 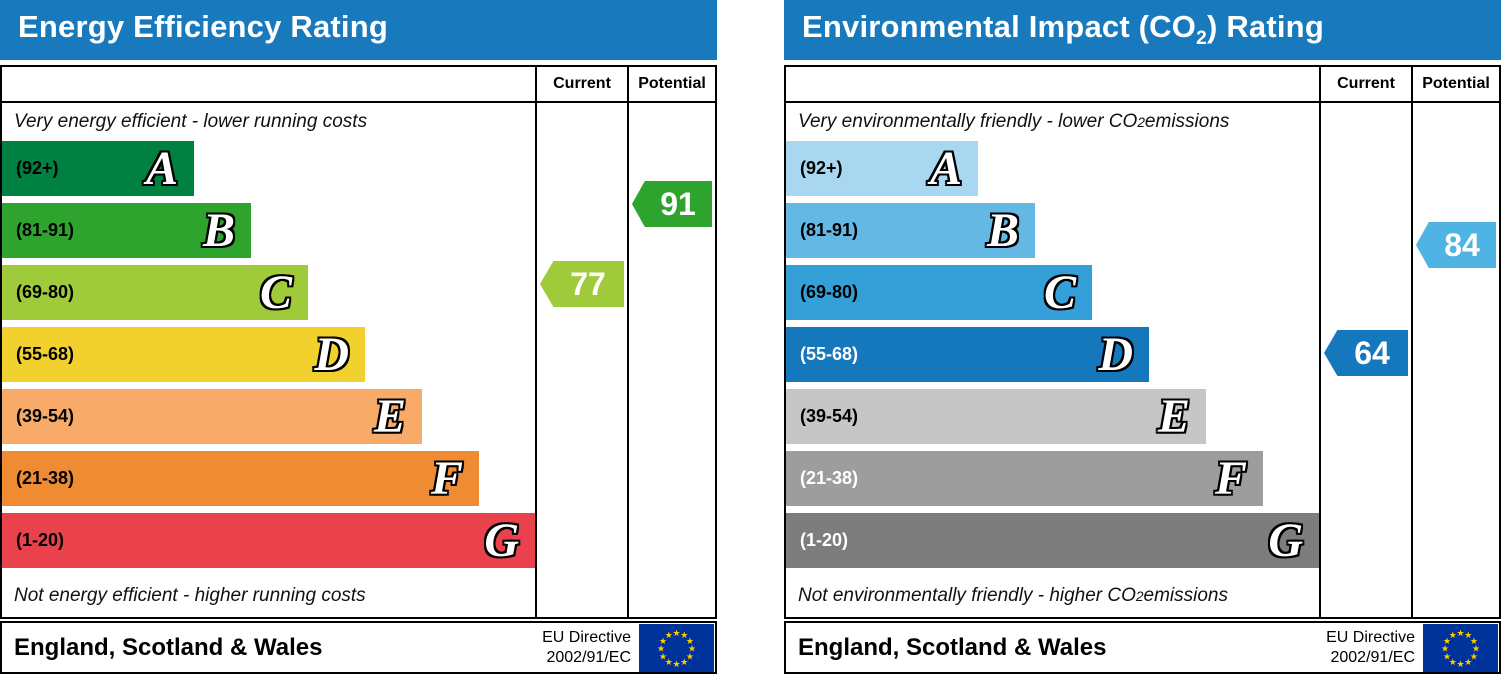 What do you see at coordinates (1201, 39) in the screenshot?
I see `title-subscript: 2` at bounding box center [1201, 39].